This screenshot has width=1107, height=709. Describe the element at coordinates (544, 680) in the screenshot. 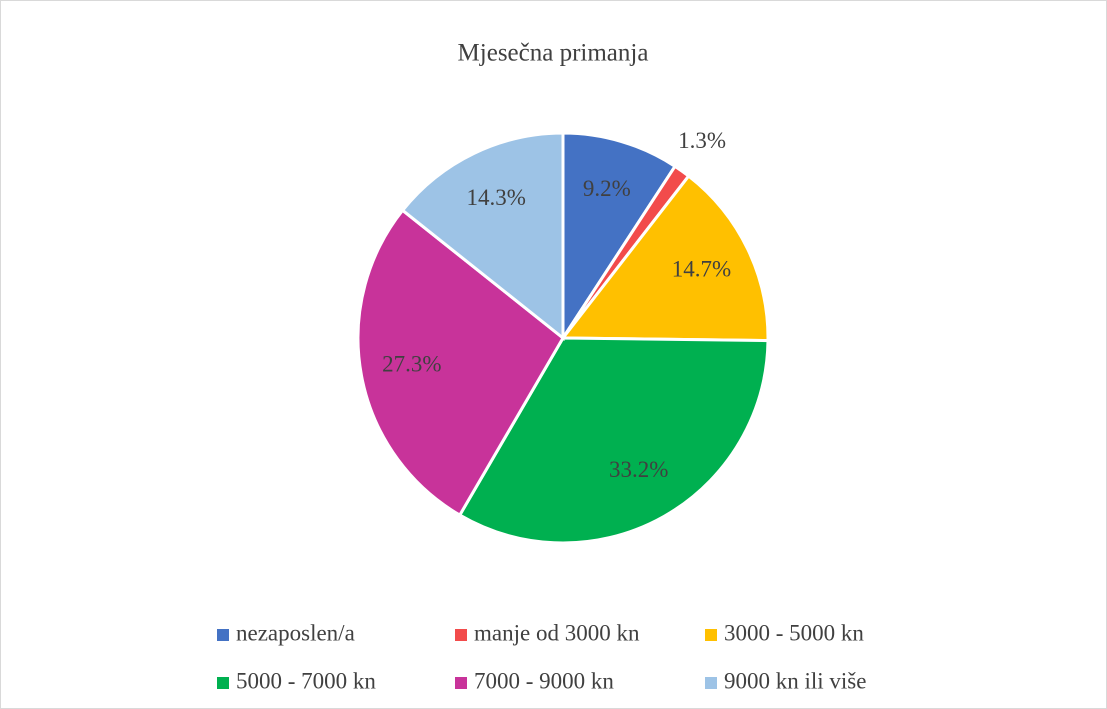

I see `legend-label: 7000 - 9000 kn` at that location.